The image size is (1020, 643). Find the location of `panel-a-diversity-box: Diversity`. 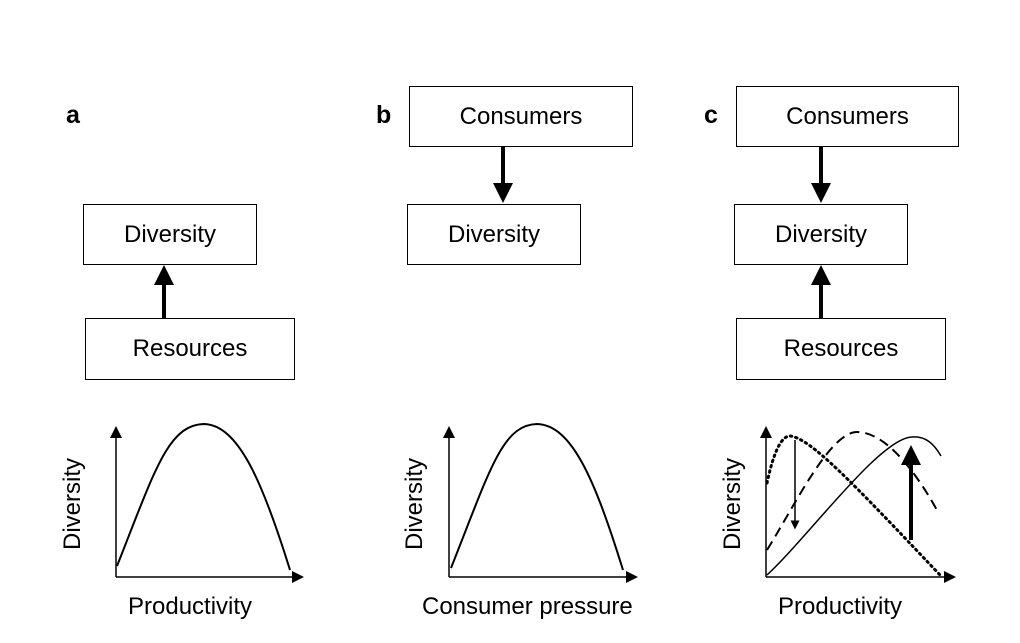

panel-a-diversity-box: Diversity is located at coordinates (170, 234).